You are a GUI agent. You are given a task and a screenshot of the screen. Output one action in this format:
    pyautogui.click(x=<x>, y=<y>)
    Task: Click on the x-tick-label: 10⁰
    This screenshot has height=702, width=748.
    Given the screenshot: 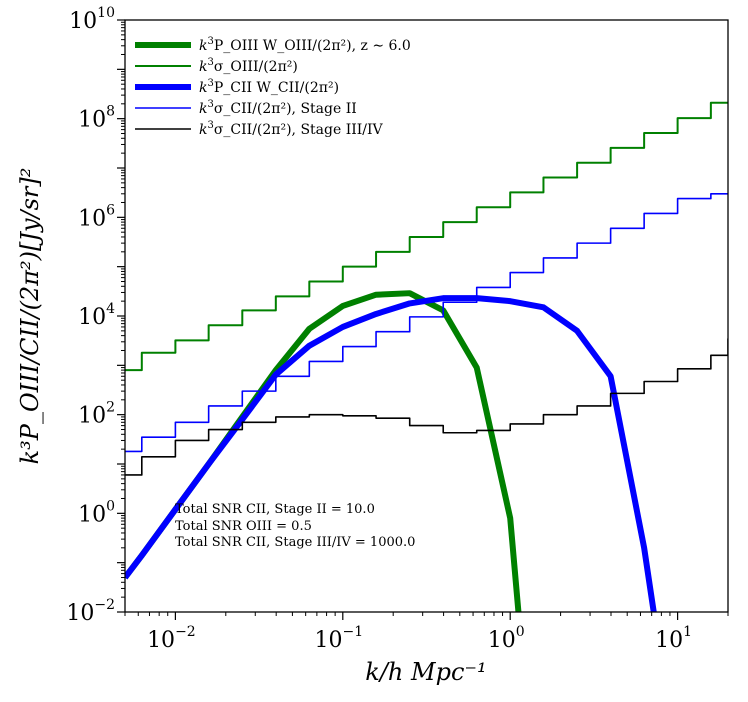 What is the action you would take?
    pyautogui.click(x=506, y=638)
    